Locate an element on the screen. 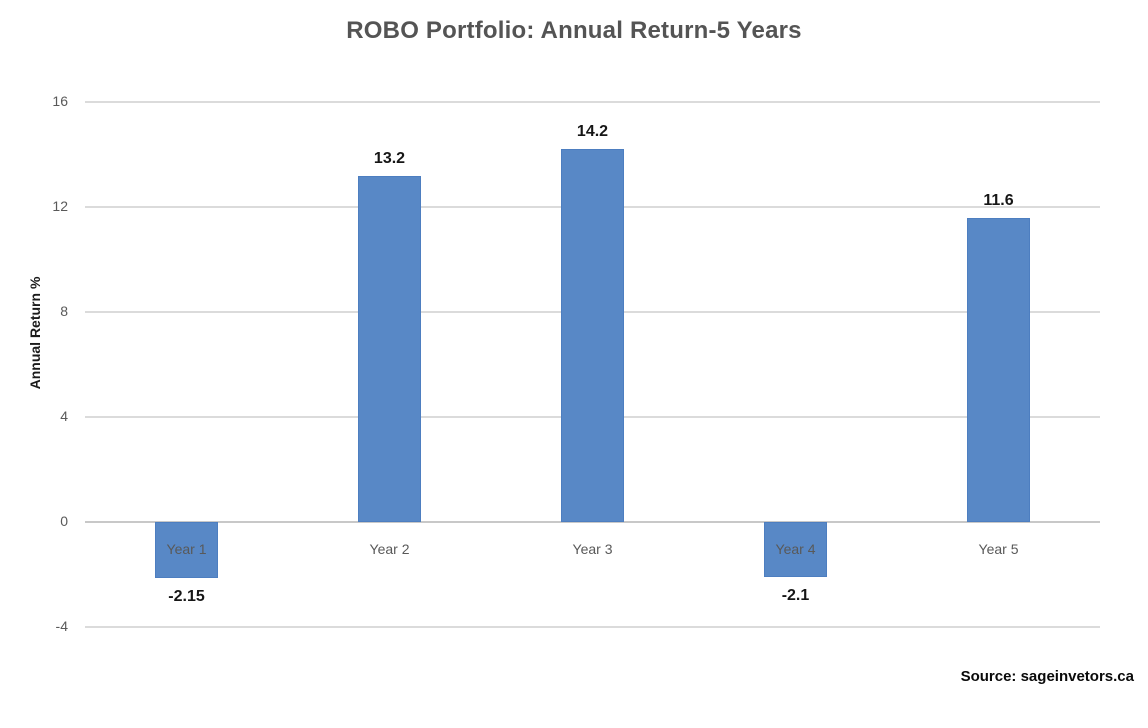  y-tick-label: 8 is located at coordinates (64, 311).